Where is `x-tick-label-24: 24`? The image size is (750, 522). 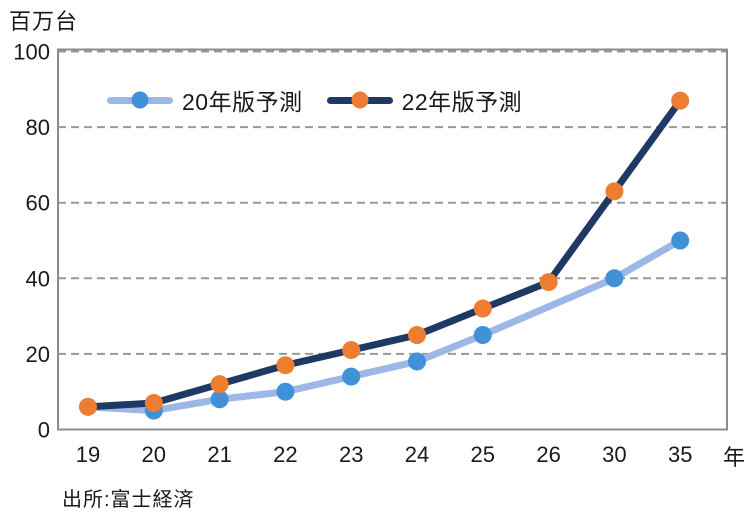 x-tick-label-24: 24 is located at coordinates (417, 454).